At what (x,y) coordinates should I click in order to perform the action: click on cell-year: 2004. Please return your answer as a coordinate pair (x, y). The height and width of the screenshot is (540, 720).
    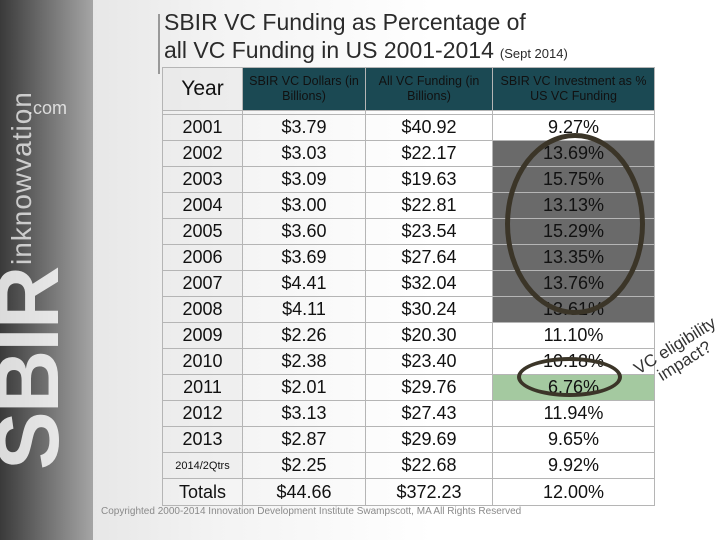
    Looking at the image, I should click on (202, 205).